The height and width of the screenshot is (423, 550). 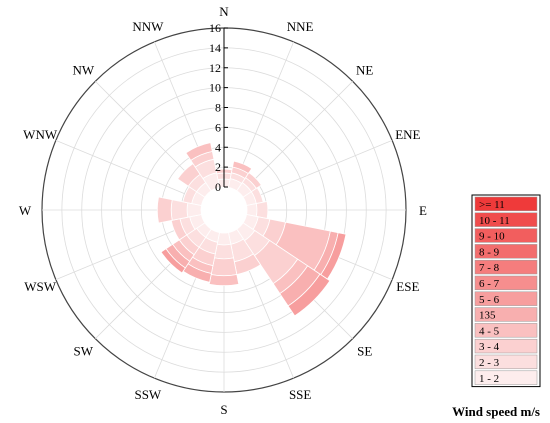 What do you see at coordinates (215, 48) in the screenshot?
I see `radial-tick-label: 14` at bounding box center [215, 48].